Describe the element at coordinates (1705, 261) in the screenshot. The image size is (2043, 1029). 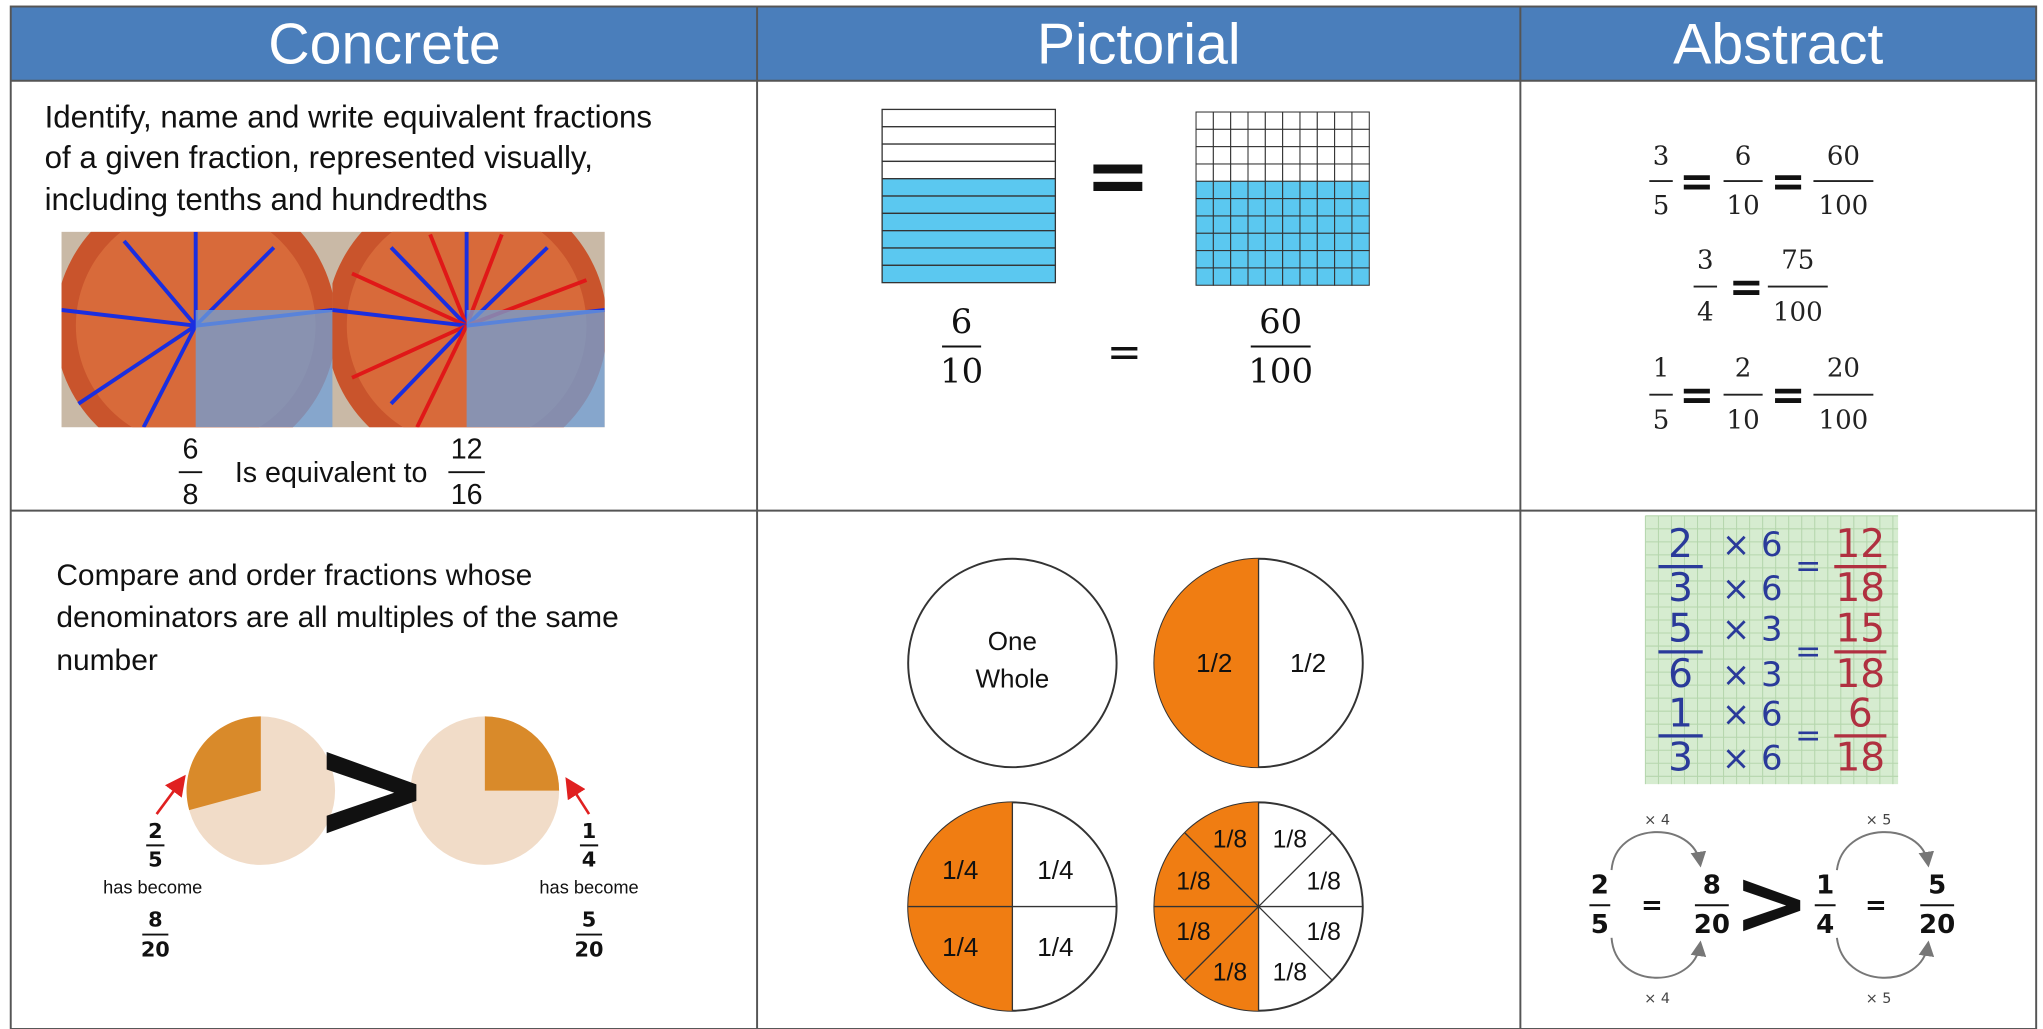
I see `numerator: 3` at that location.